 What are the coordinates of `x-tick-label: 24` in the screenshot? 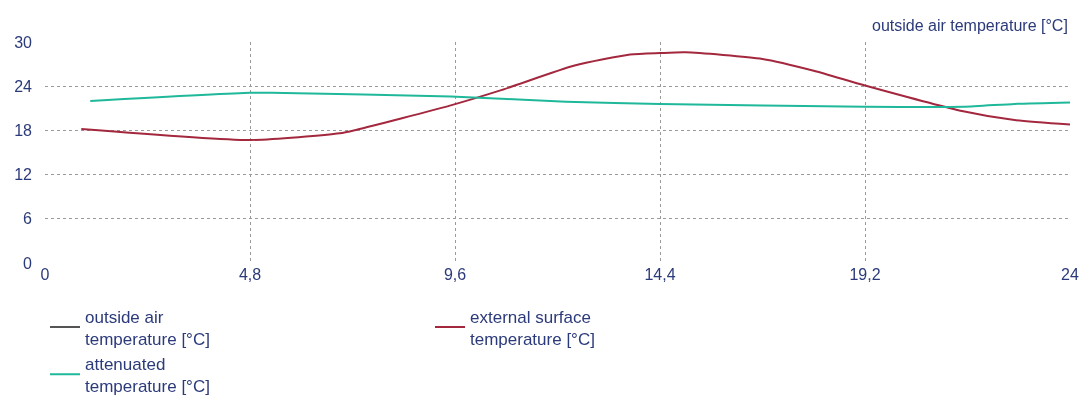 It's located at (1070, 274).